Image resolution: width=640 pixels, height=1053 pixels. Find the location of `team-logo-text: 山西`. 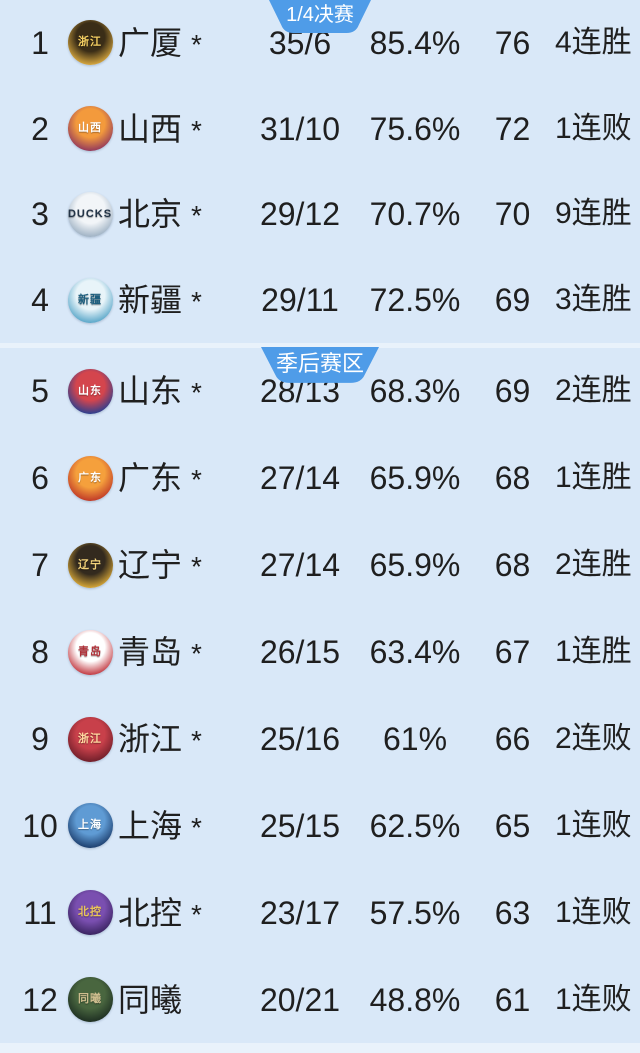

team-logo-text: 山西 is located at coordinates (90, 128).